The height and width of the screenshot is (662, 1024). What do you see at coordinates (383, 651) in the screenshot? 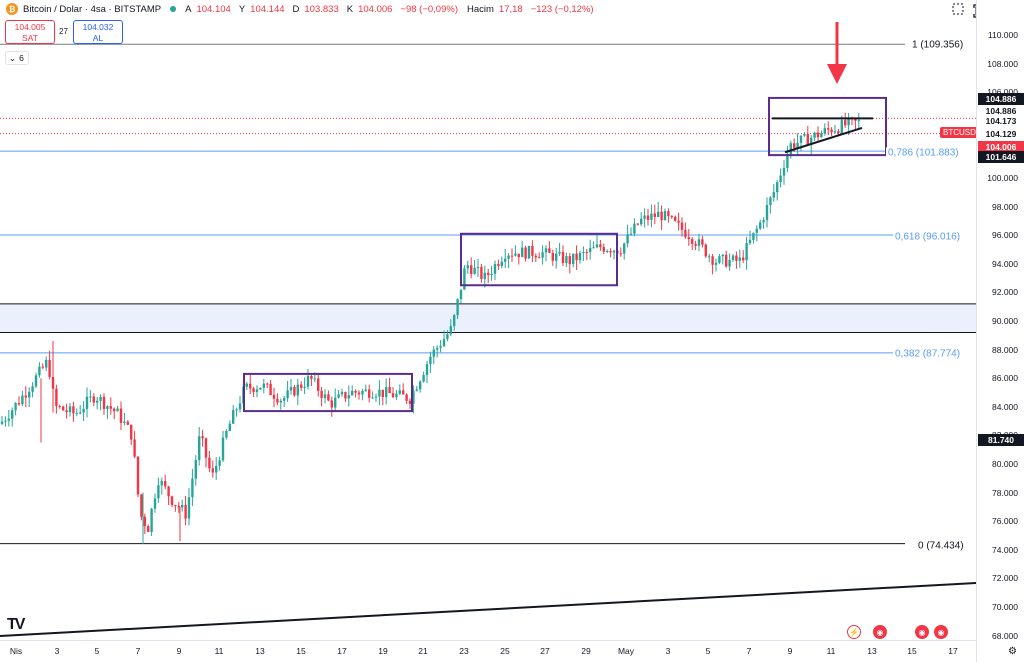
I see `time-axis-label: 19` at bounding box center [383, 651].